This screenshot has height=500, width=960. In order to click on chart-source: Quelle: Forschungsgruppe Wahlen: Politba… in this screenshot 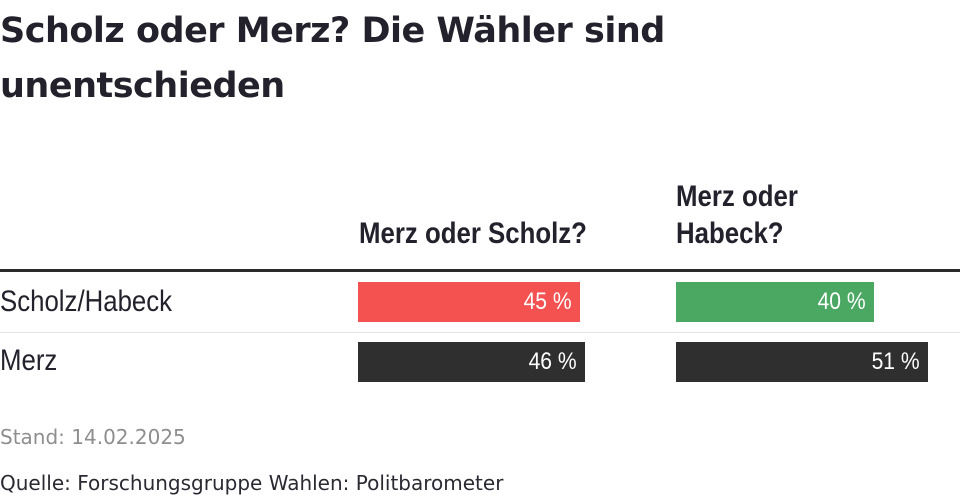, I will do `click(252, 483)`.